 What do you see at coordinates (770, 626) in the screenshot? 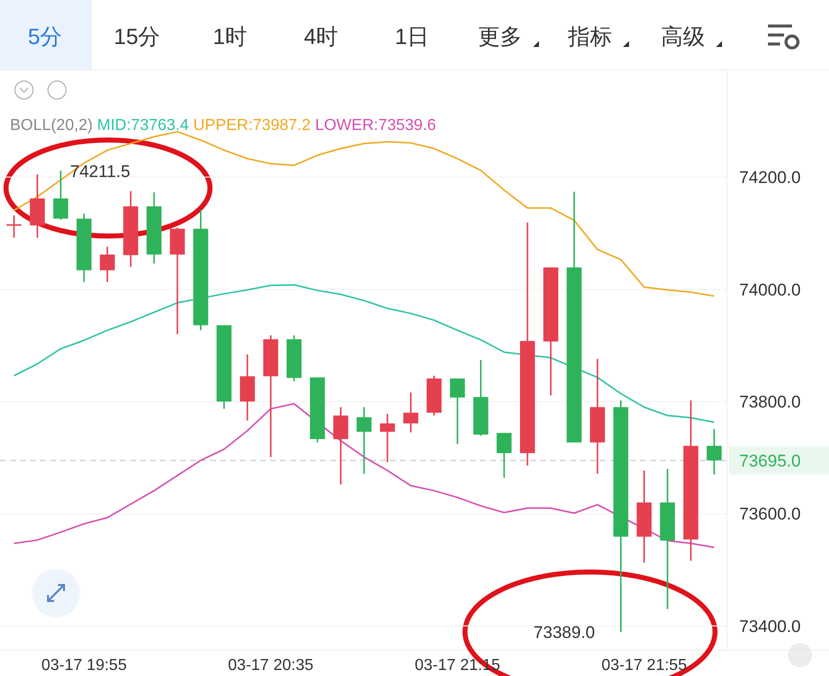
I see `y-tick-label: 73400.0` at bounding box center [770, 626].